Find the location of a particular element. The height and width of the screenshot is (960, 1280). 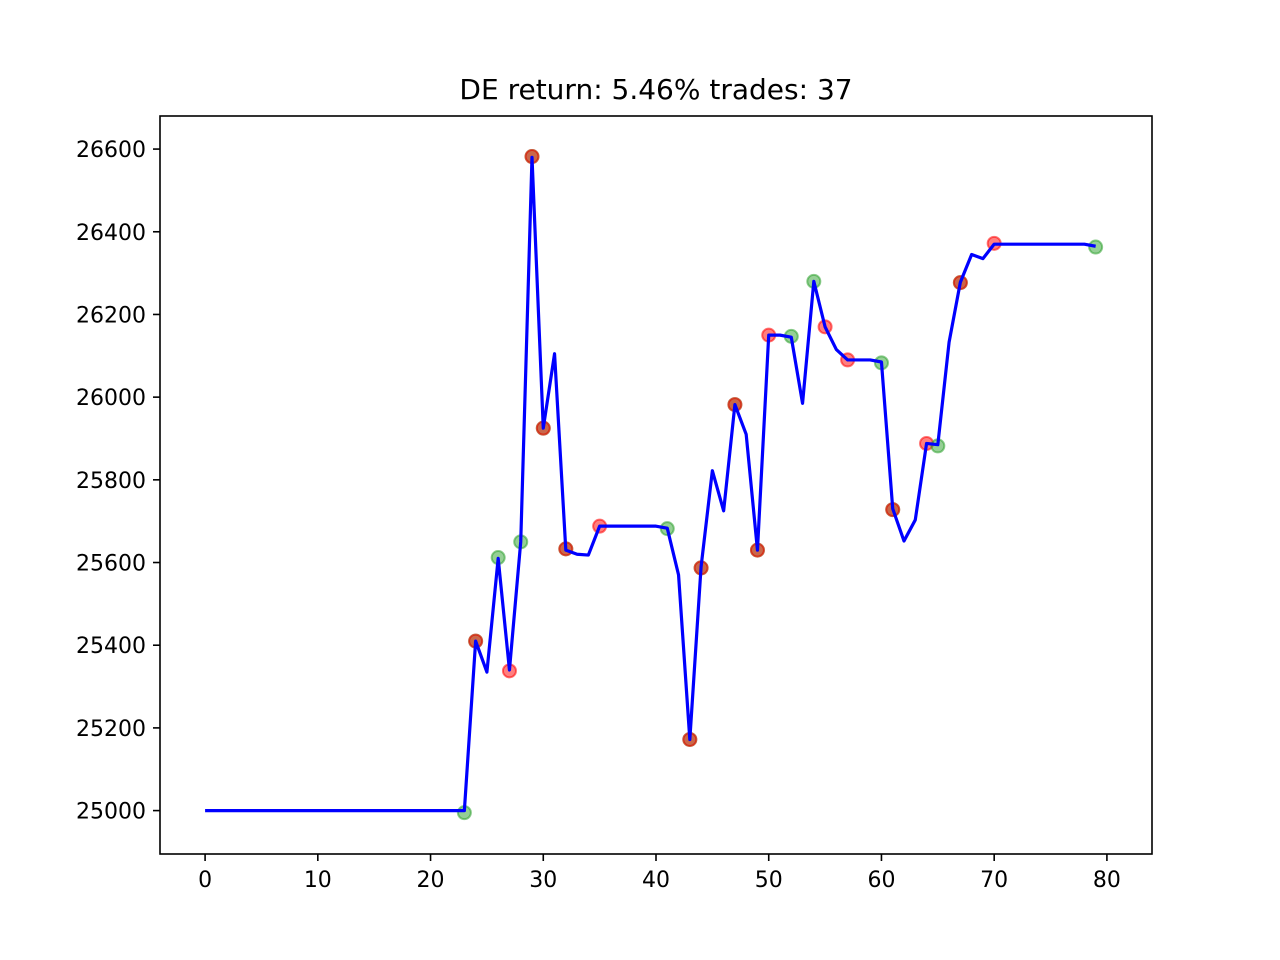

y-tick-label: 25600 is located at coordinates (111, 564).